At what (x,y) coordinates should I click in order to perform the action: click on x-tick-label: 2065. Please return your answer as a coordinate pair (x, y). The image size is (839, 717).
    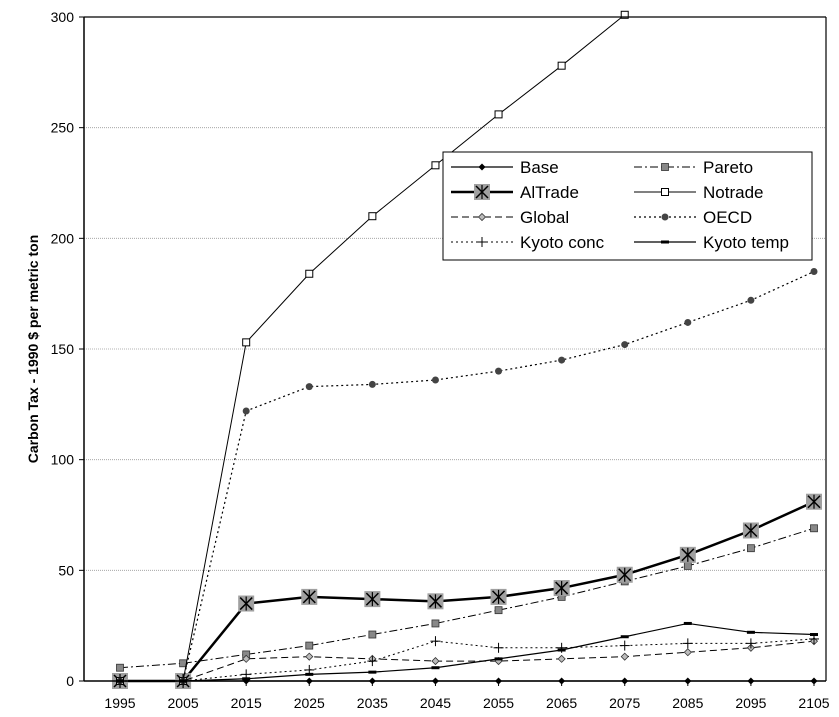
    Looking at the image, I should click on (561, 703).